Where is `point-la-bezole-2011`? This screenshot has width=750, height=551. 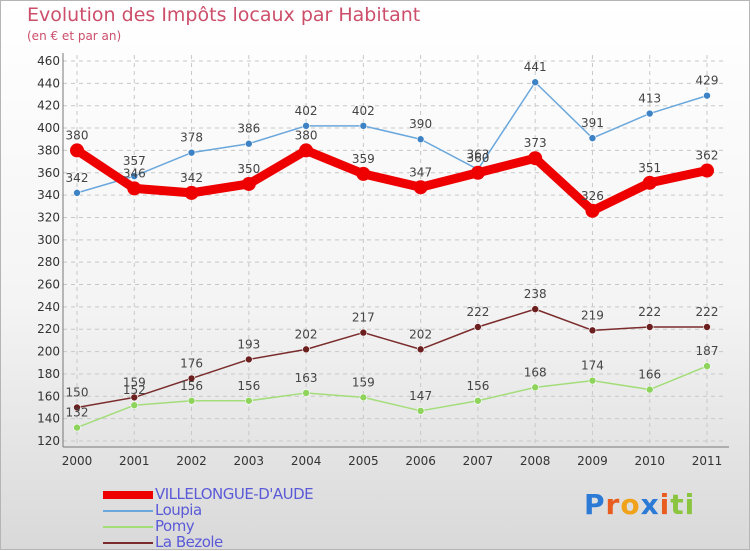
point-la-bezole-2011 is located at coordinates (707, 327).